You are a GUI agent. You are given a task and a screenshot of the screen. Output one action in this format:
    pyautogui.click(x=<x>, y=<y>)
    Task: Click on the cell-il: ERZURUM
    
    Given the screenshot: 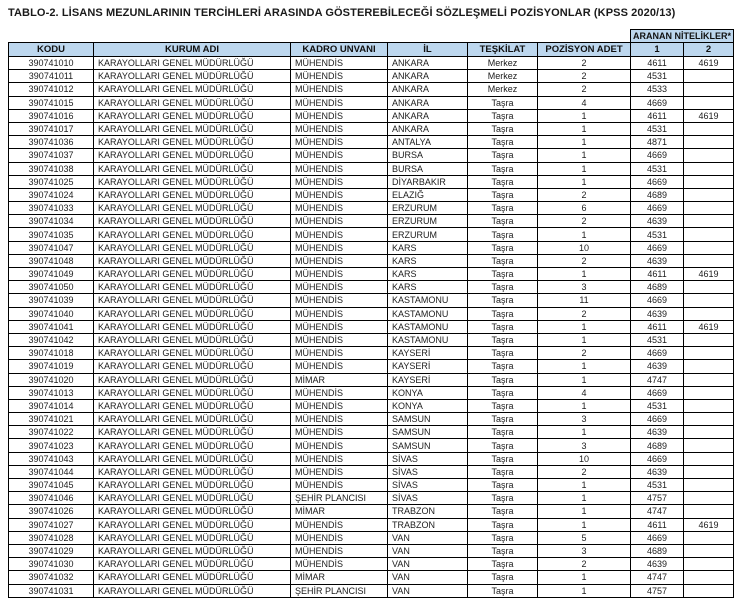 What is the action you would take?
    pyautogui.click(x=427, y=221)
    